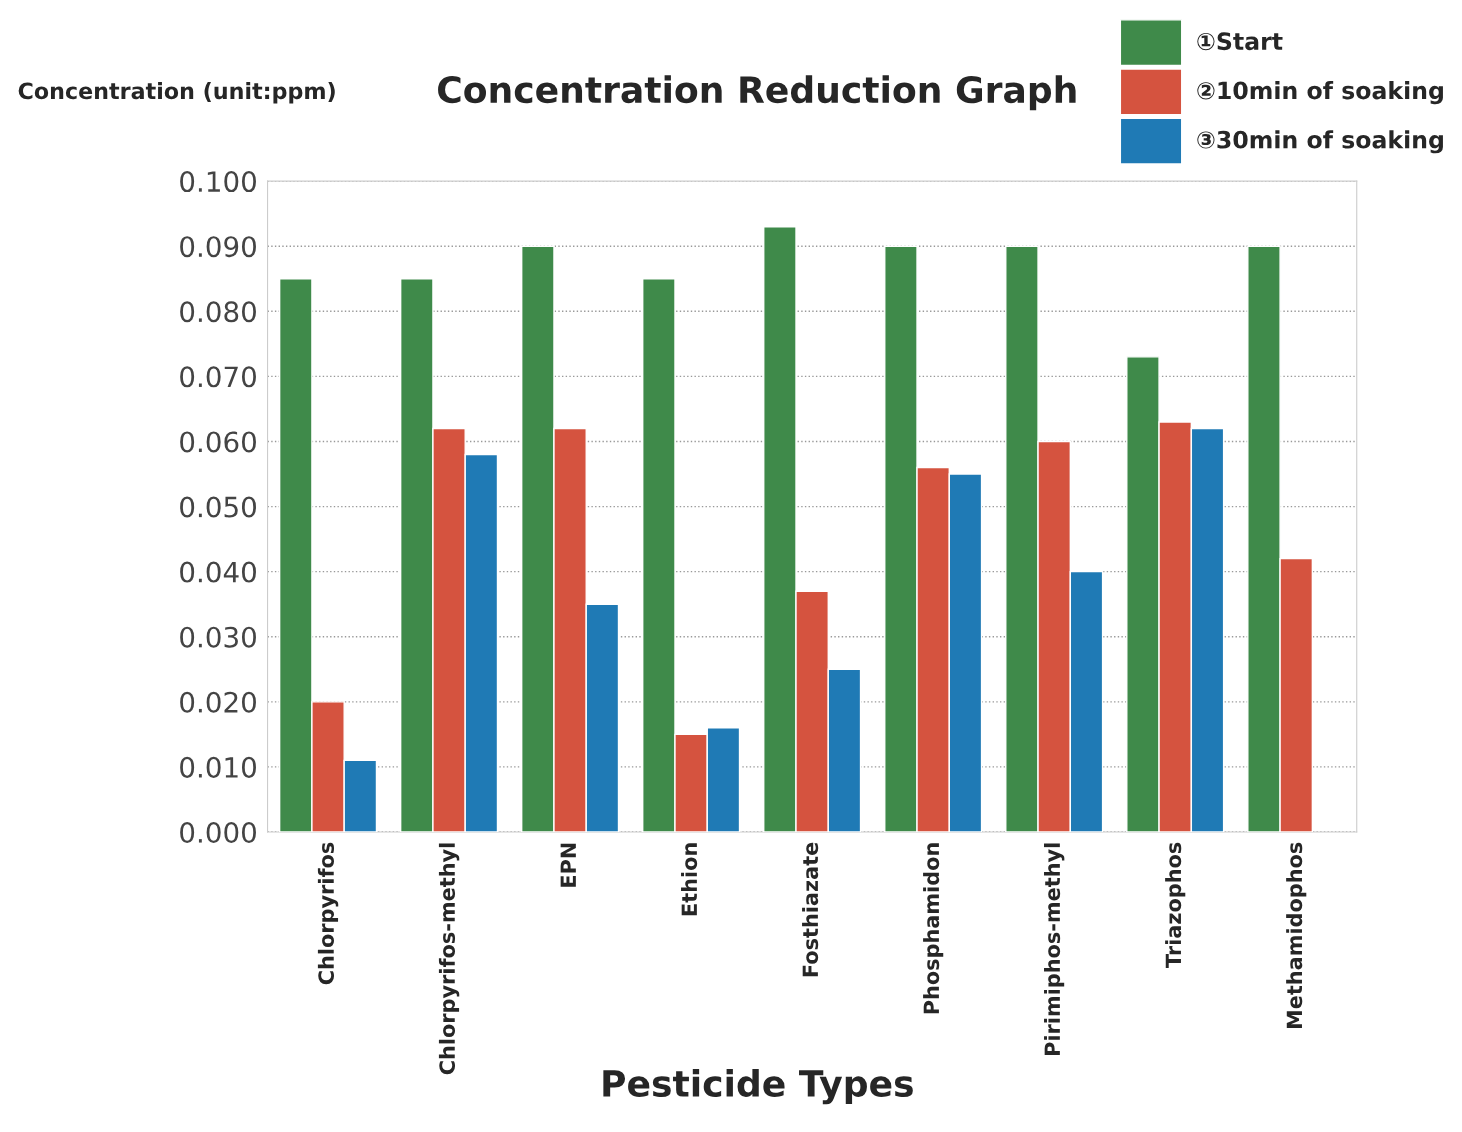 This screenshot has height=1132, width=1462. What do you see at coordinates (218, 377) in the screenshot?
I see `y-tick-label: 0.070` at bounding box center [218, 377].